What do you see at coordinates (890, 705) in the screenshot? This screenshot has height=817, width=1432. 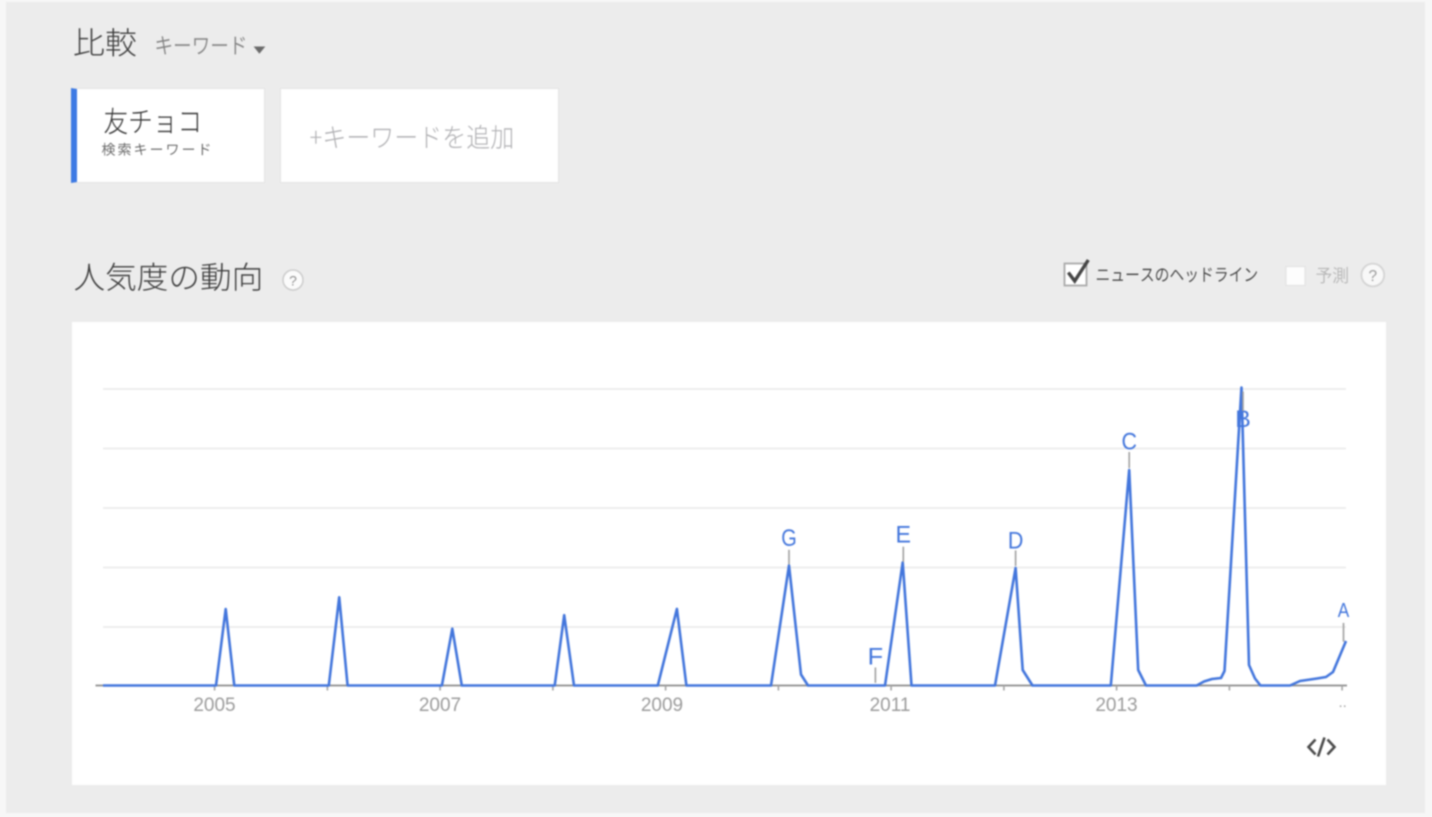 I see `svg-text: 2011` at bounding box center [890, 705].